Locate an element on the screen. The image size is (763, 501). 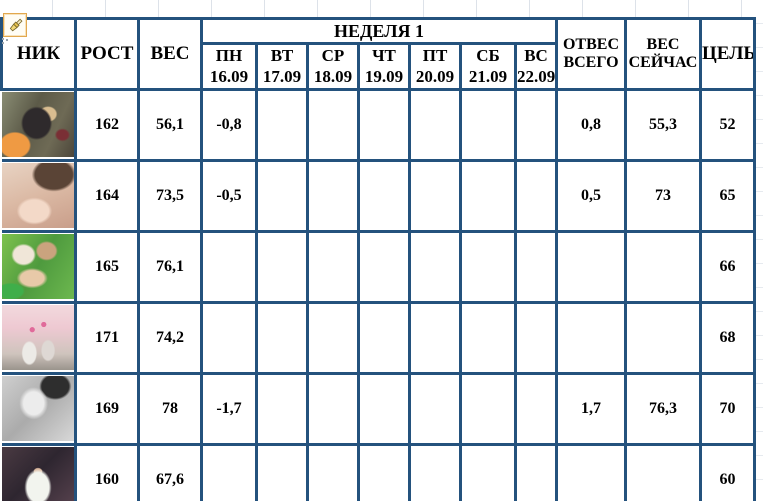
day-cell-mon: -0,8 is located at coordinates (229, 124).